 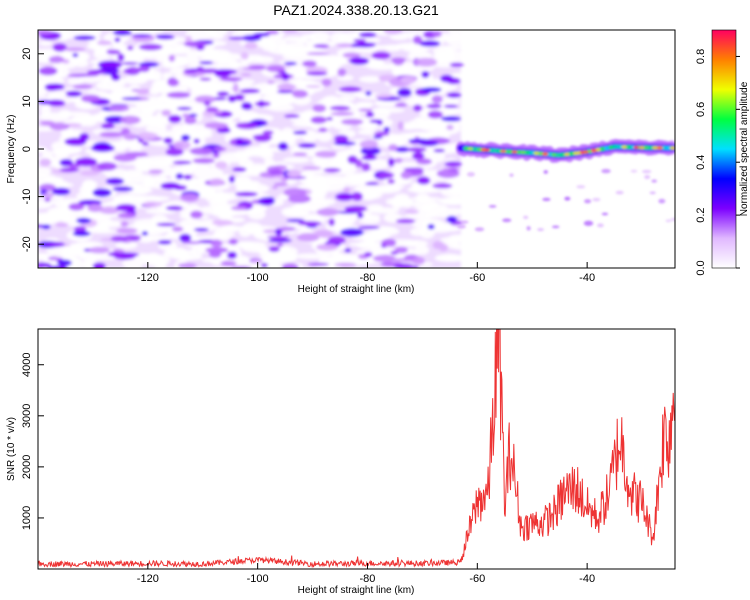 I want to click on snr-x-tick-label: -120, so click(x=148, y=579).